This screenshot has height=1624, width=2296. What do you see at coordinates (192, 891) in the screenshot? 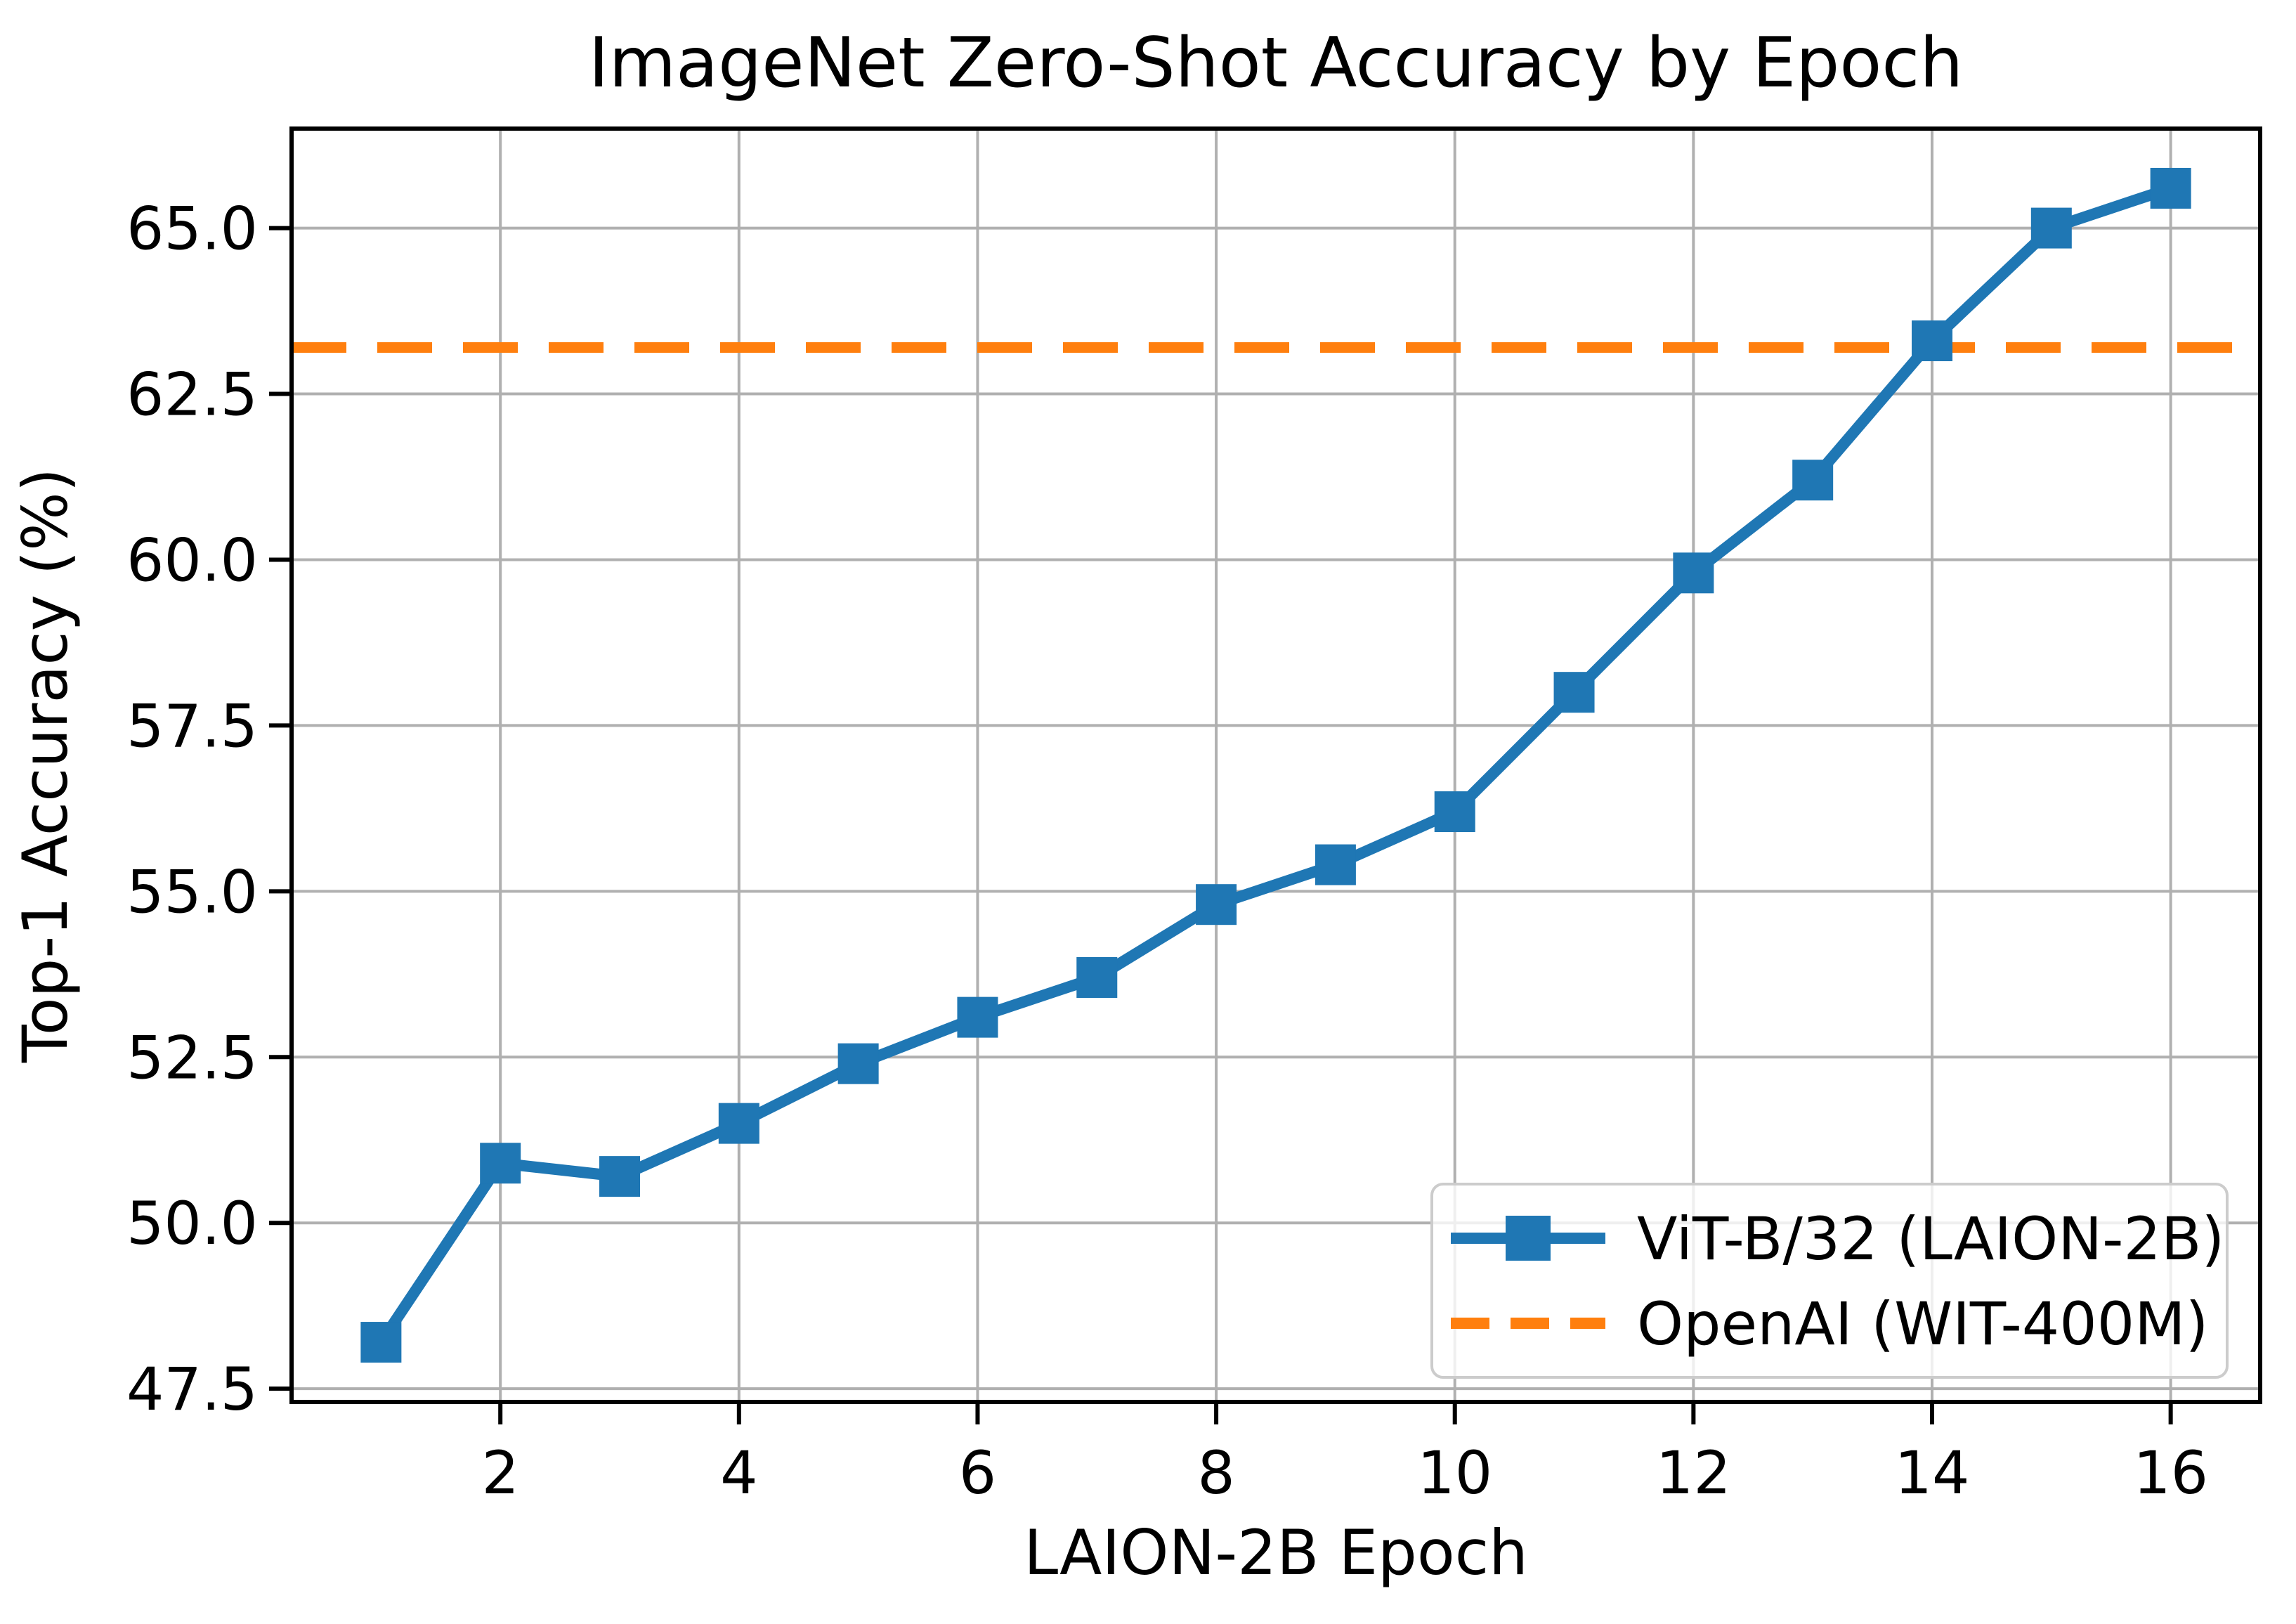
I see `y-tick-label-55: 55.0` at bounding box center [192, 891].